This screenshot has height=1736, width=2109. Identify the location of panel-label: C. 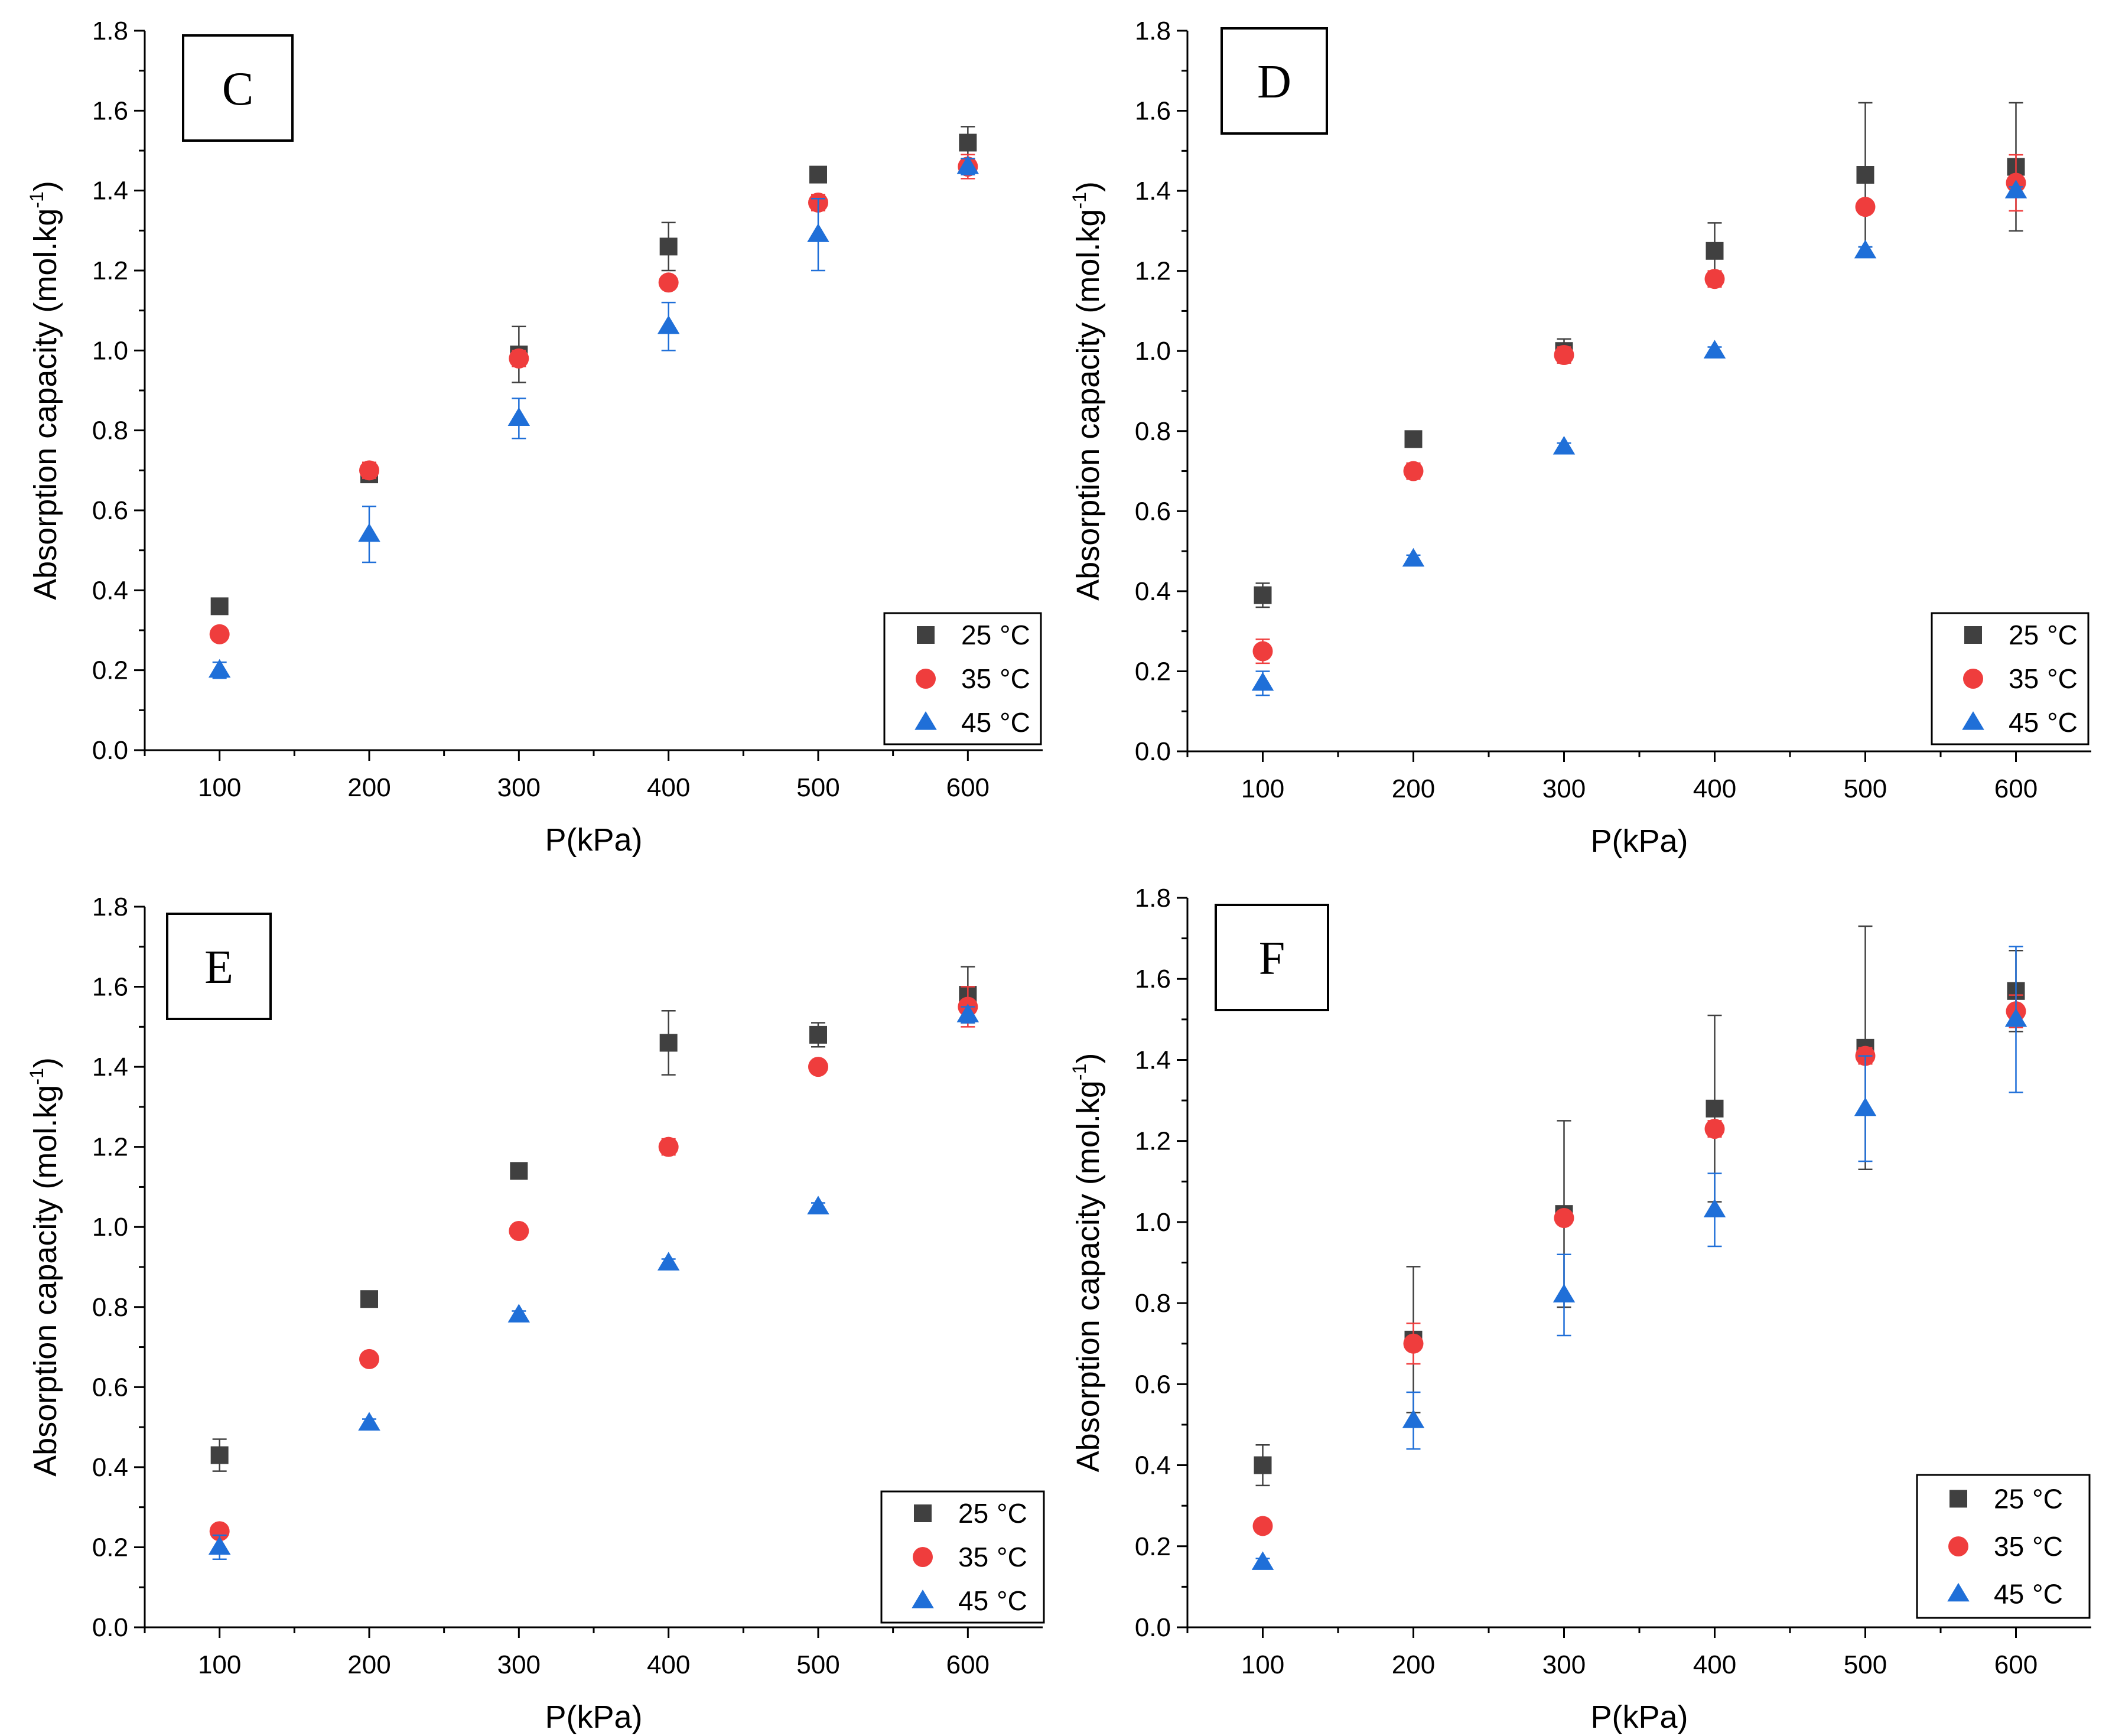
(237, 89).